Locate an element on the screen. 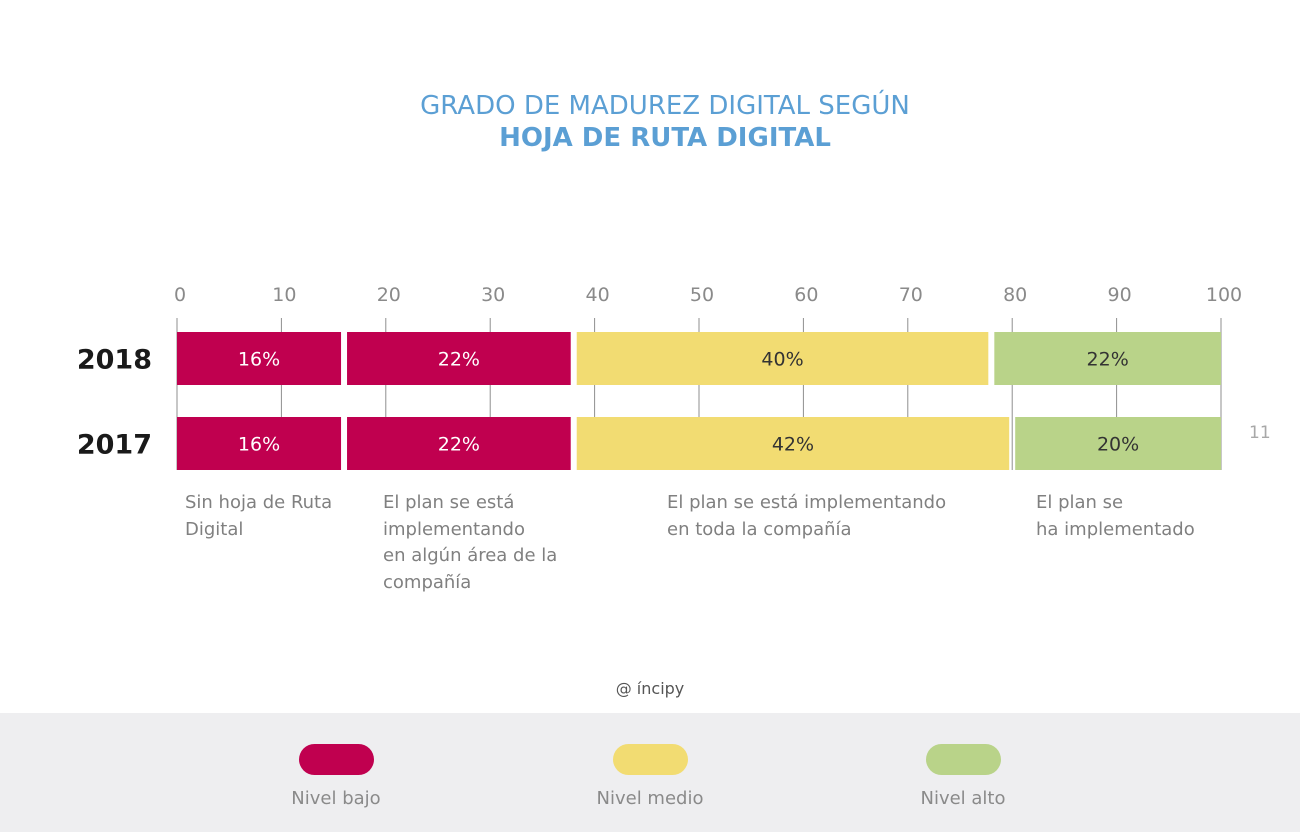 The height and width of the screenshot is (832, 1300). x-tick-label: 0 is located at coordinates (180, 295).